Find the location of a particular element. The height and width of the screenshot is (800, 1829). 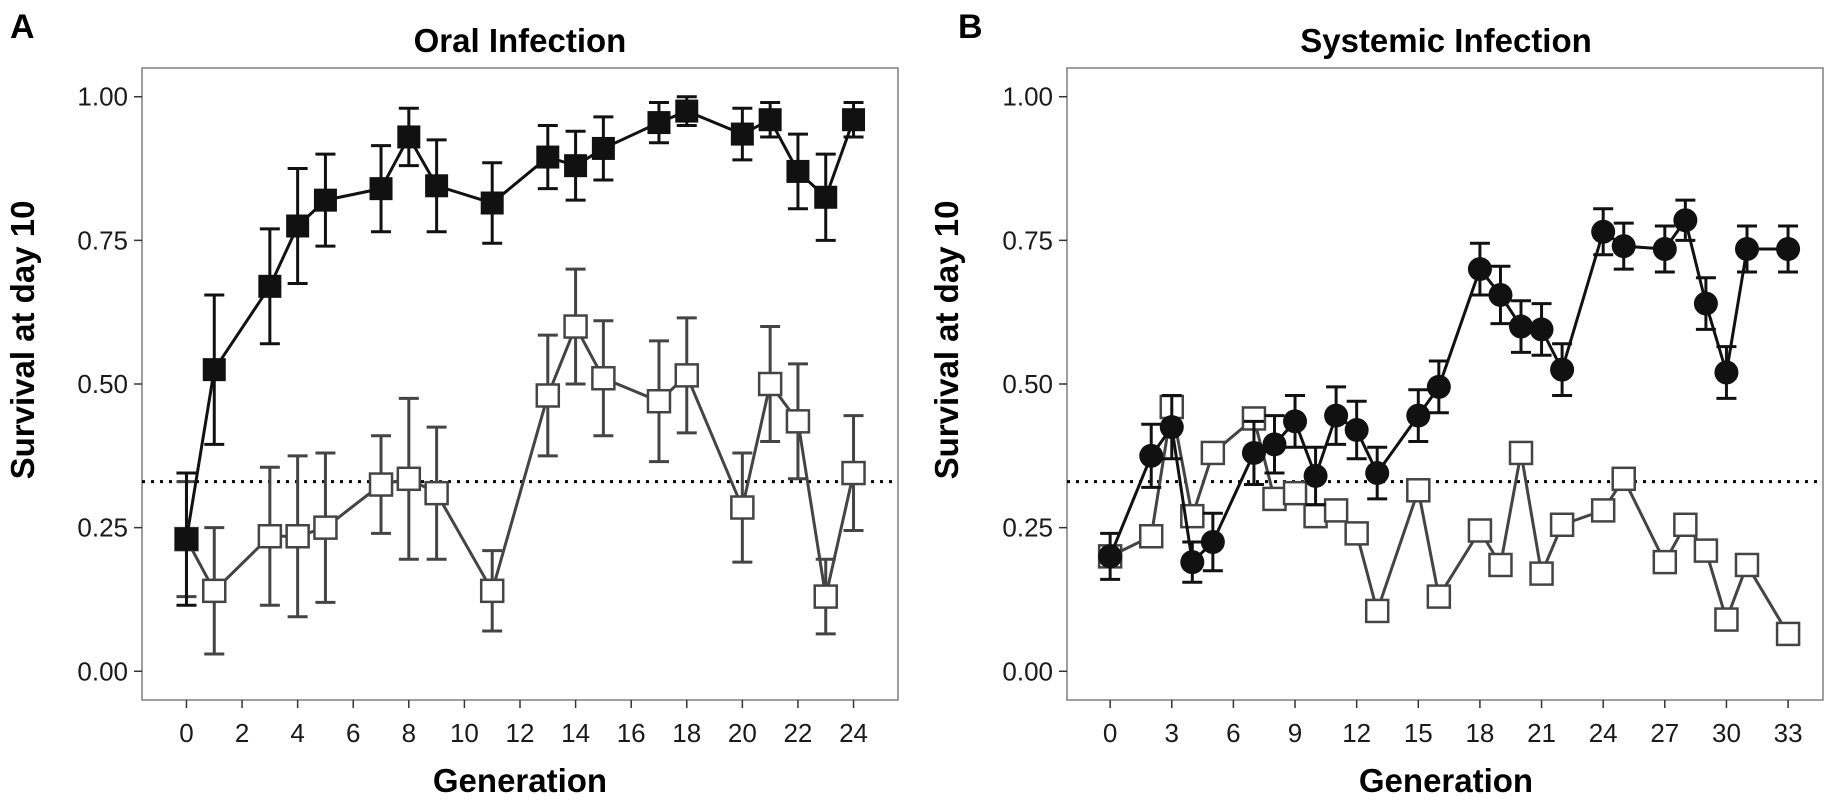

panel-a-x-tick-label: 8 is located at coordinates (409, 733).